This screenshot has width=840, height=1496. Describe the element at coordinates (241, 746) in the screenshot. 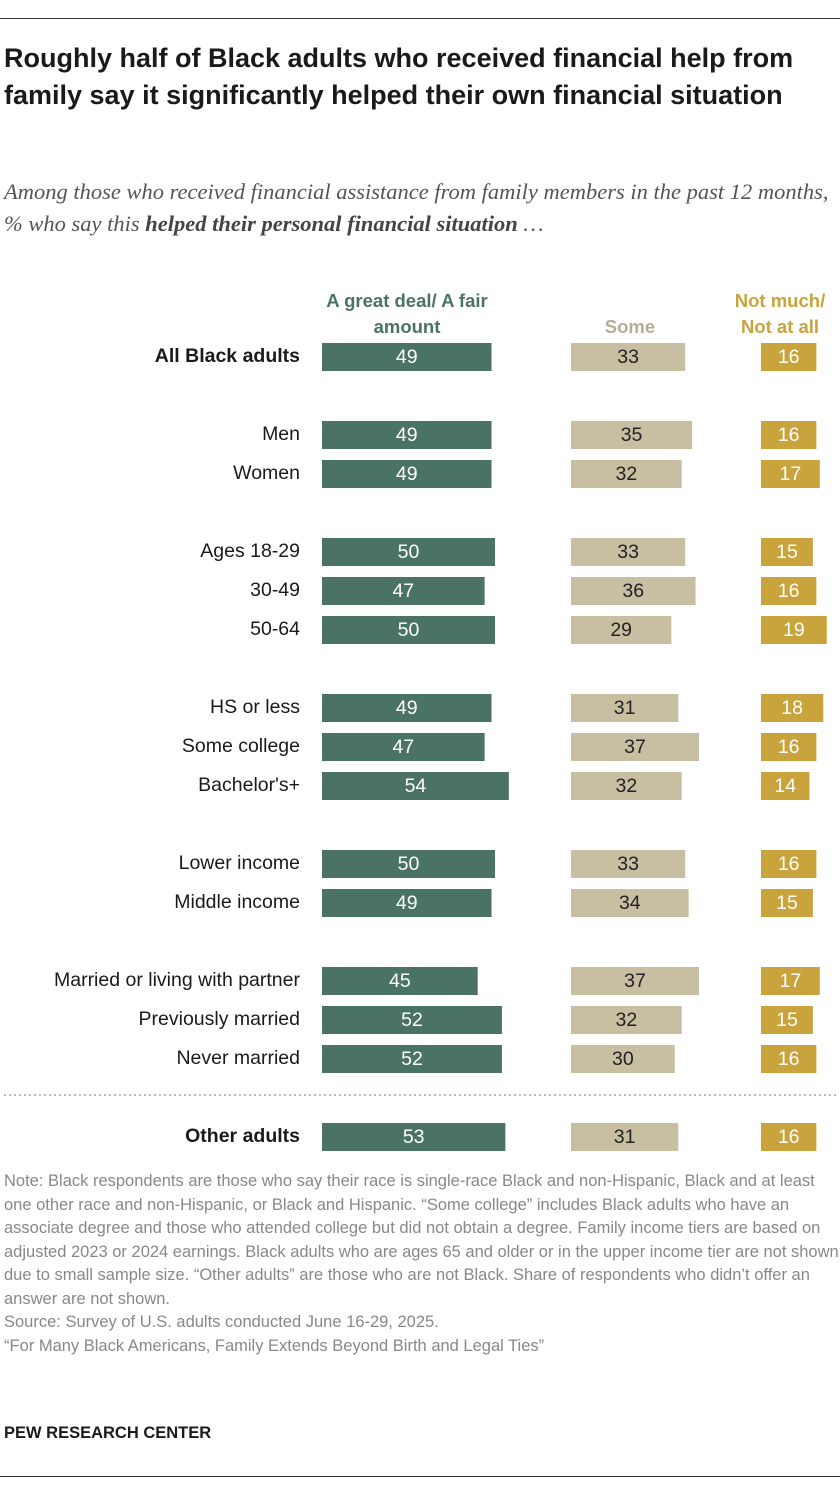

I see `row-label: Some college` at that location.